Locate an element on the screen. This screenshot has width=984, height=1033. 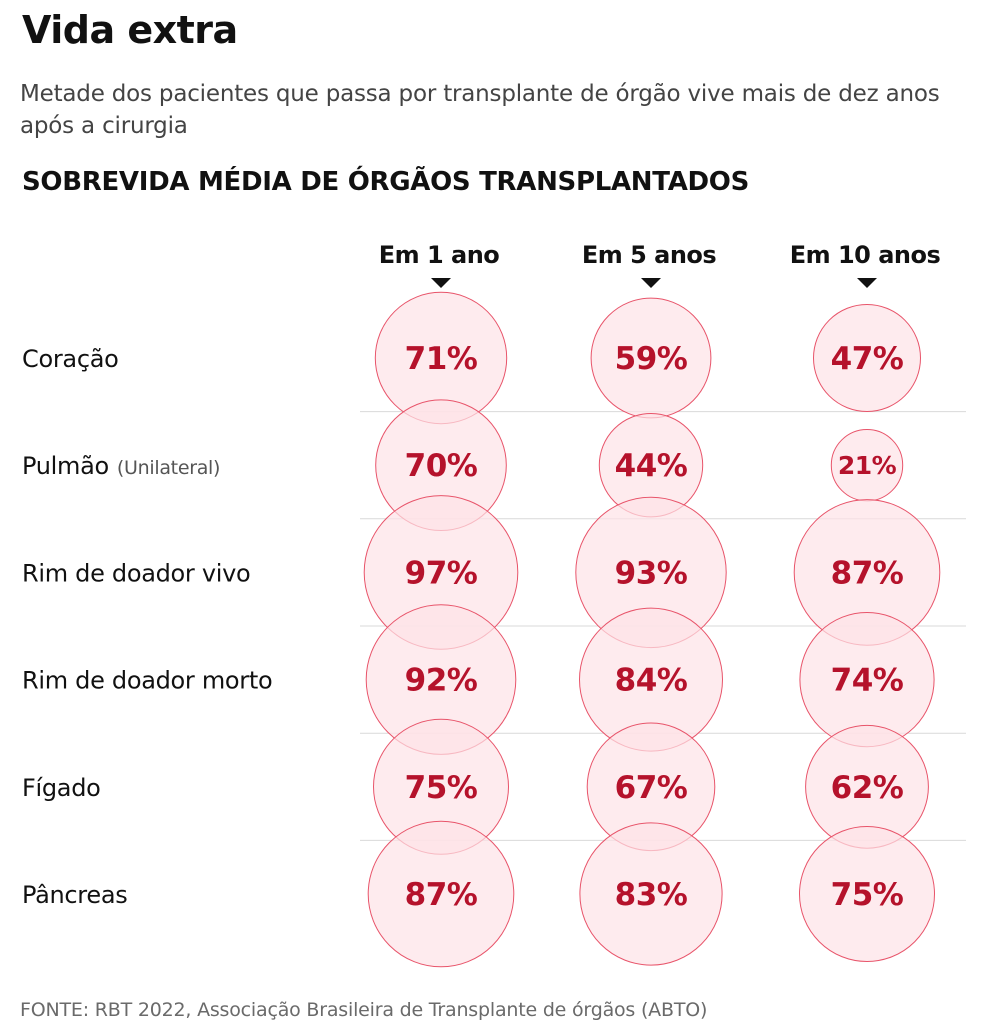
value-label: 62% is located at coordinates (867, 788).